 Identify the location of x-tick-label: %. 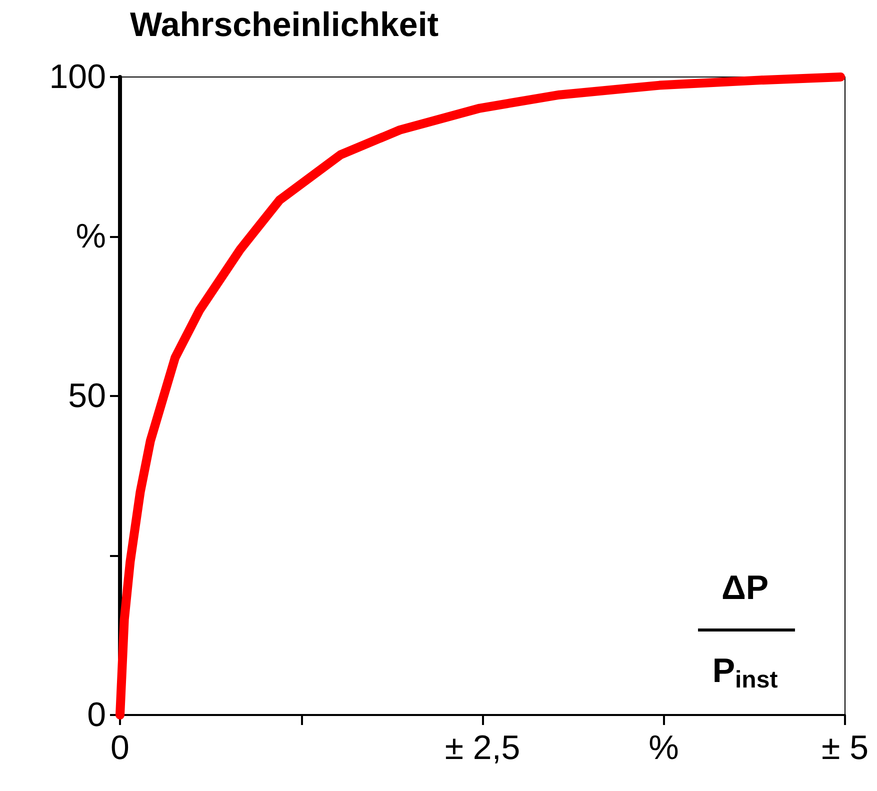
(663, 748).